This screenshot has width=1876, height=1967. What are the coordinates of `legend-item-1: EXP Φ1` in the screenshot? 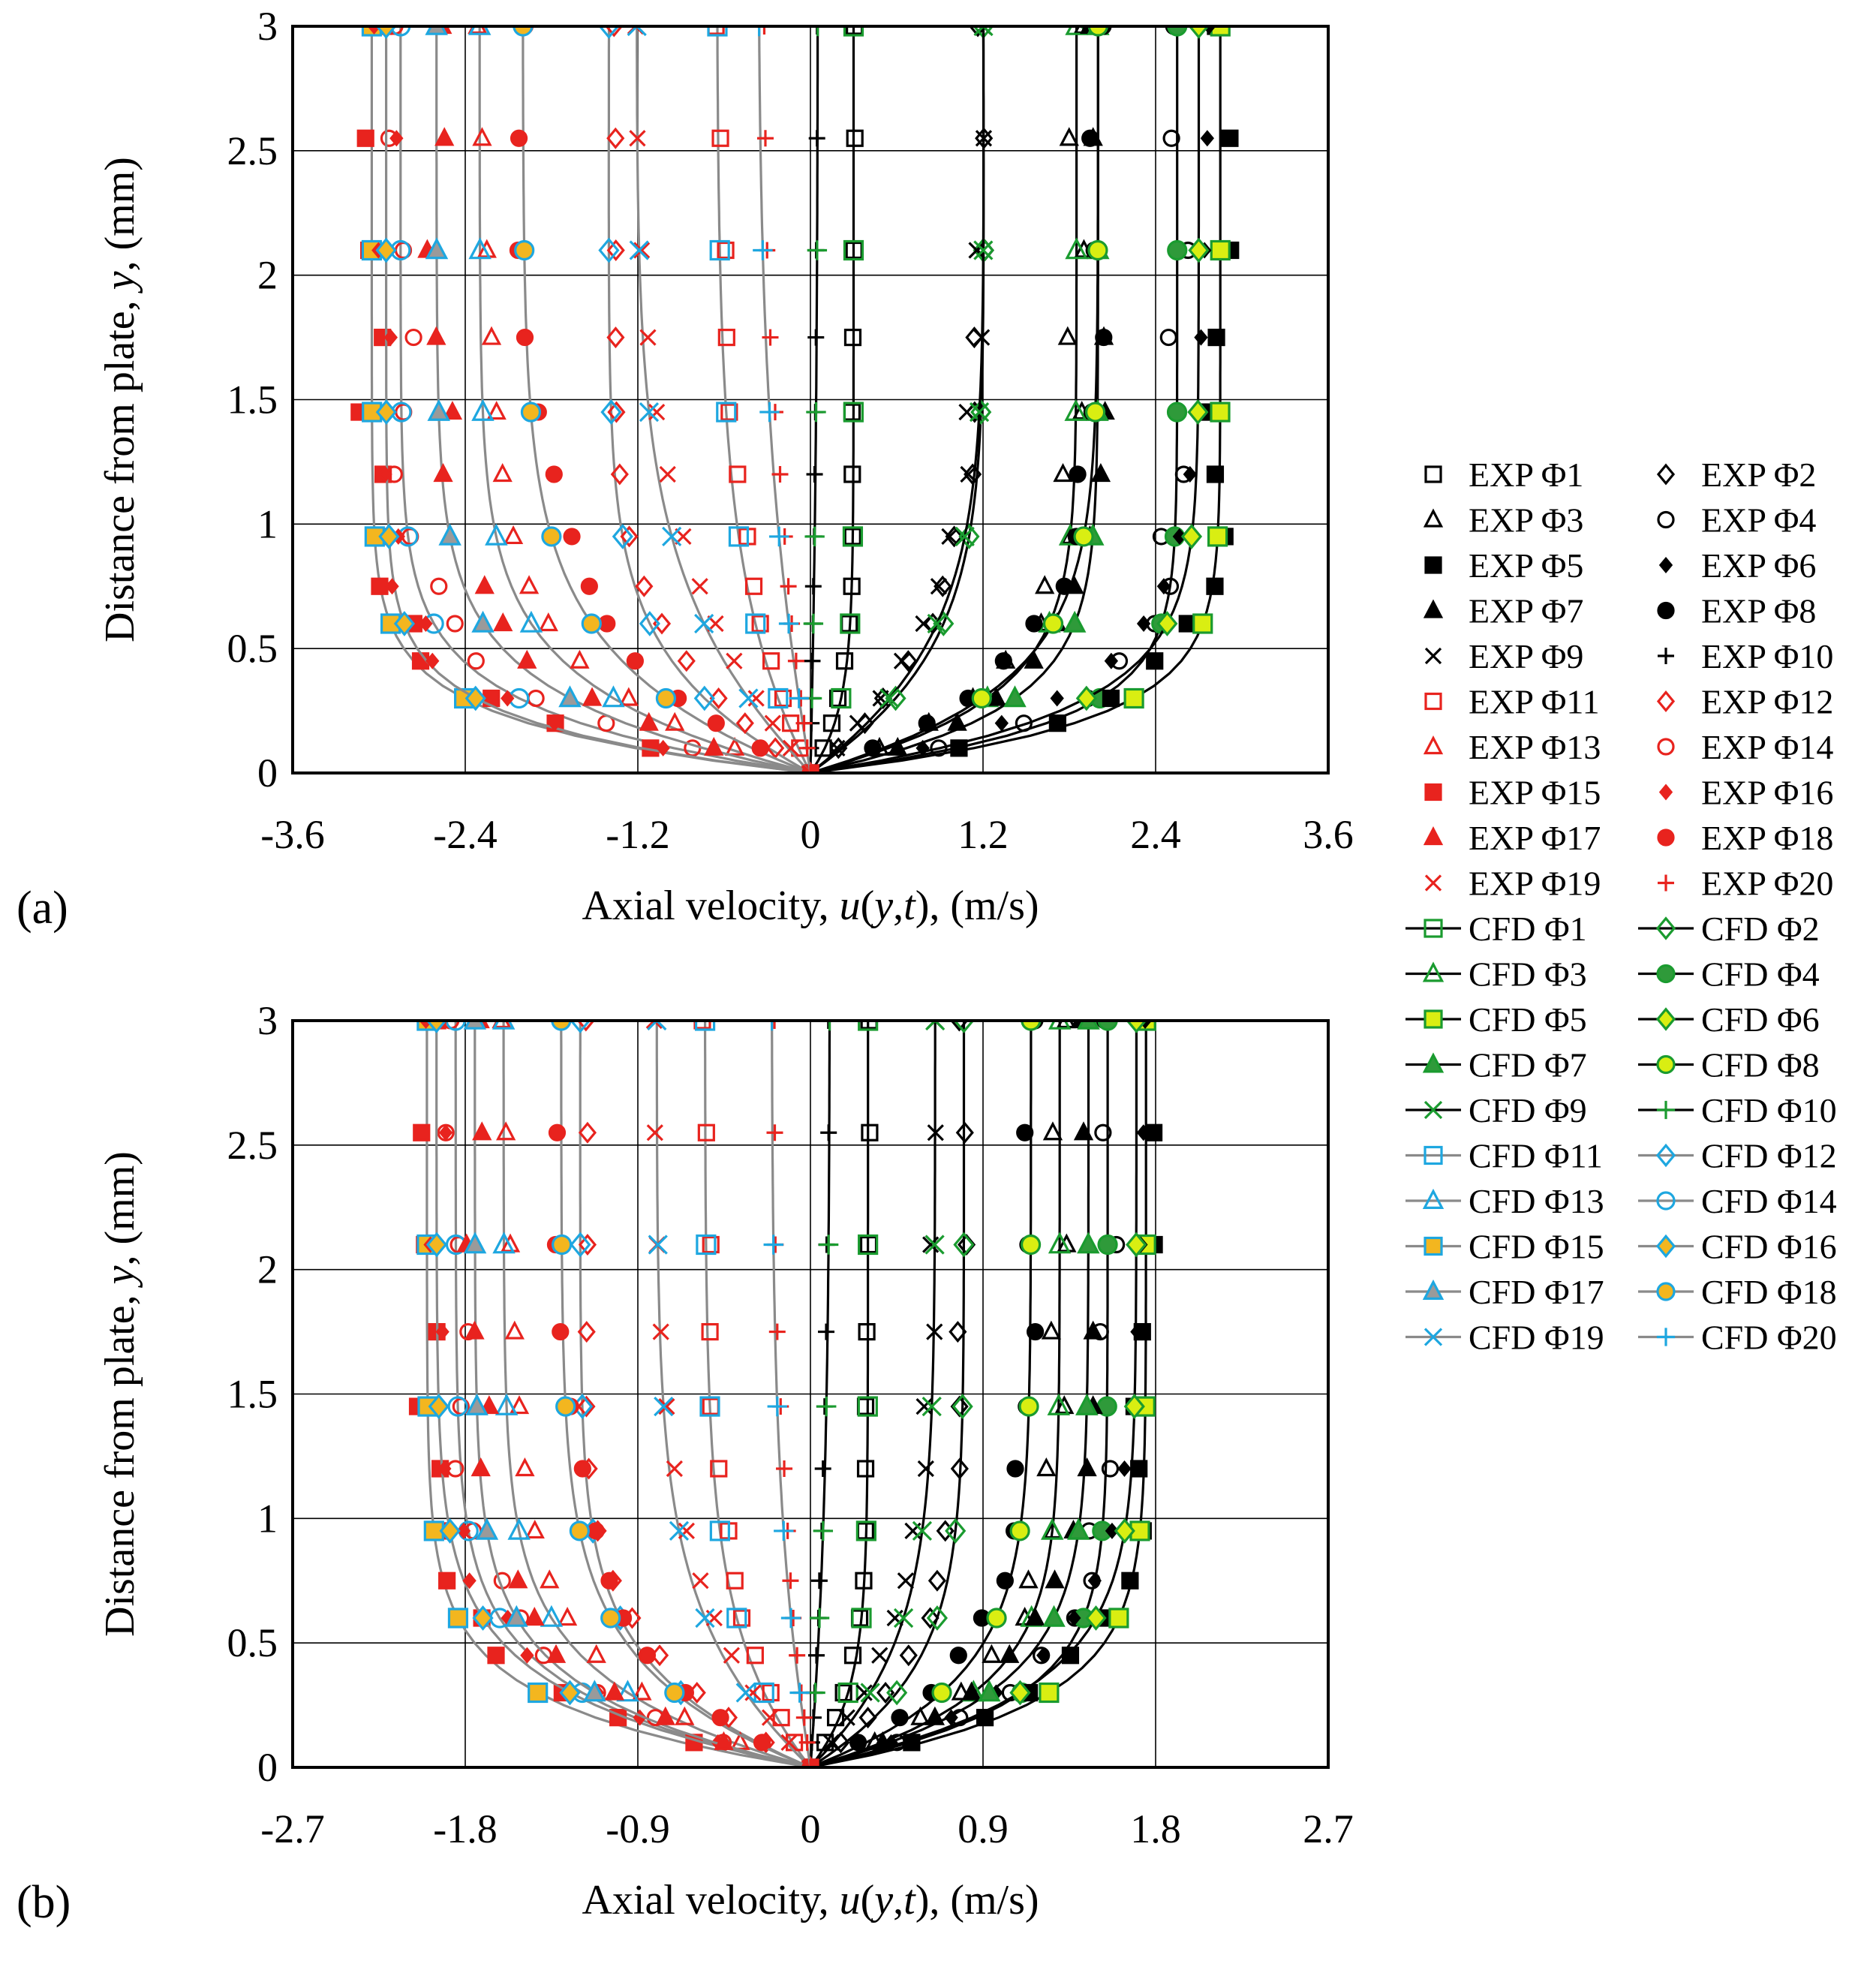 It's located at (1503, 475).